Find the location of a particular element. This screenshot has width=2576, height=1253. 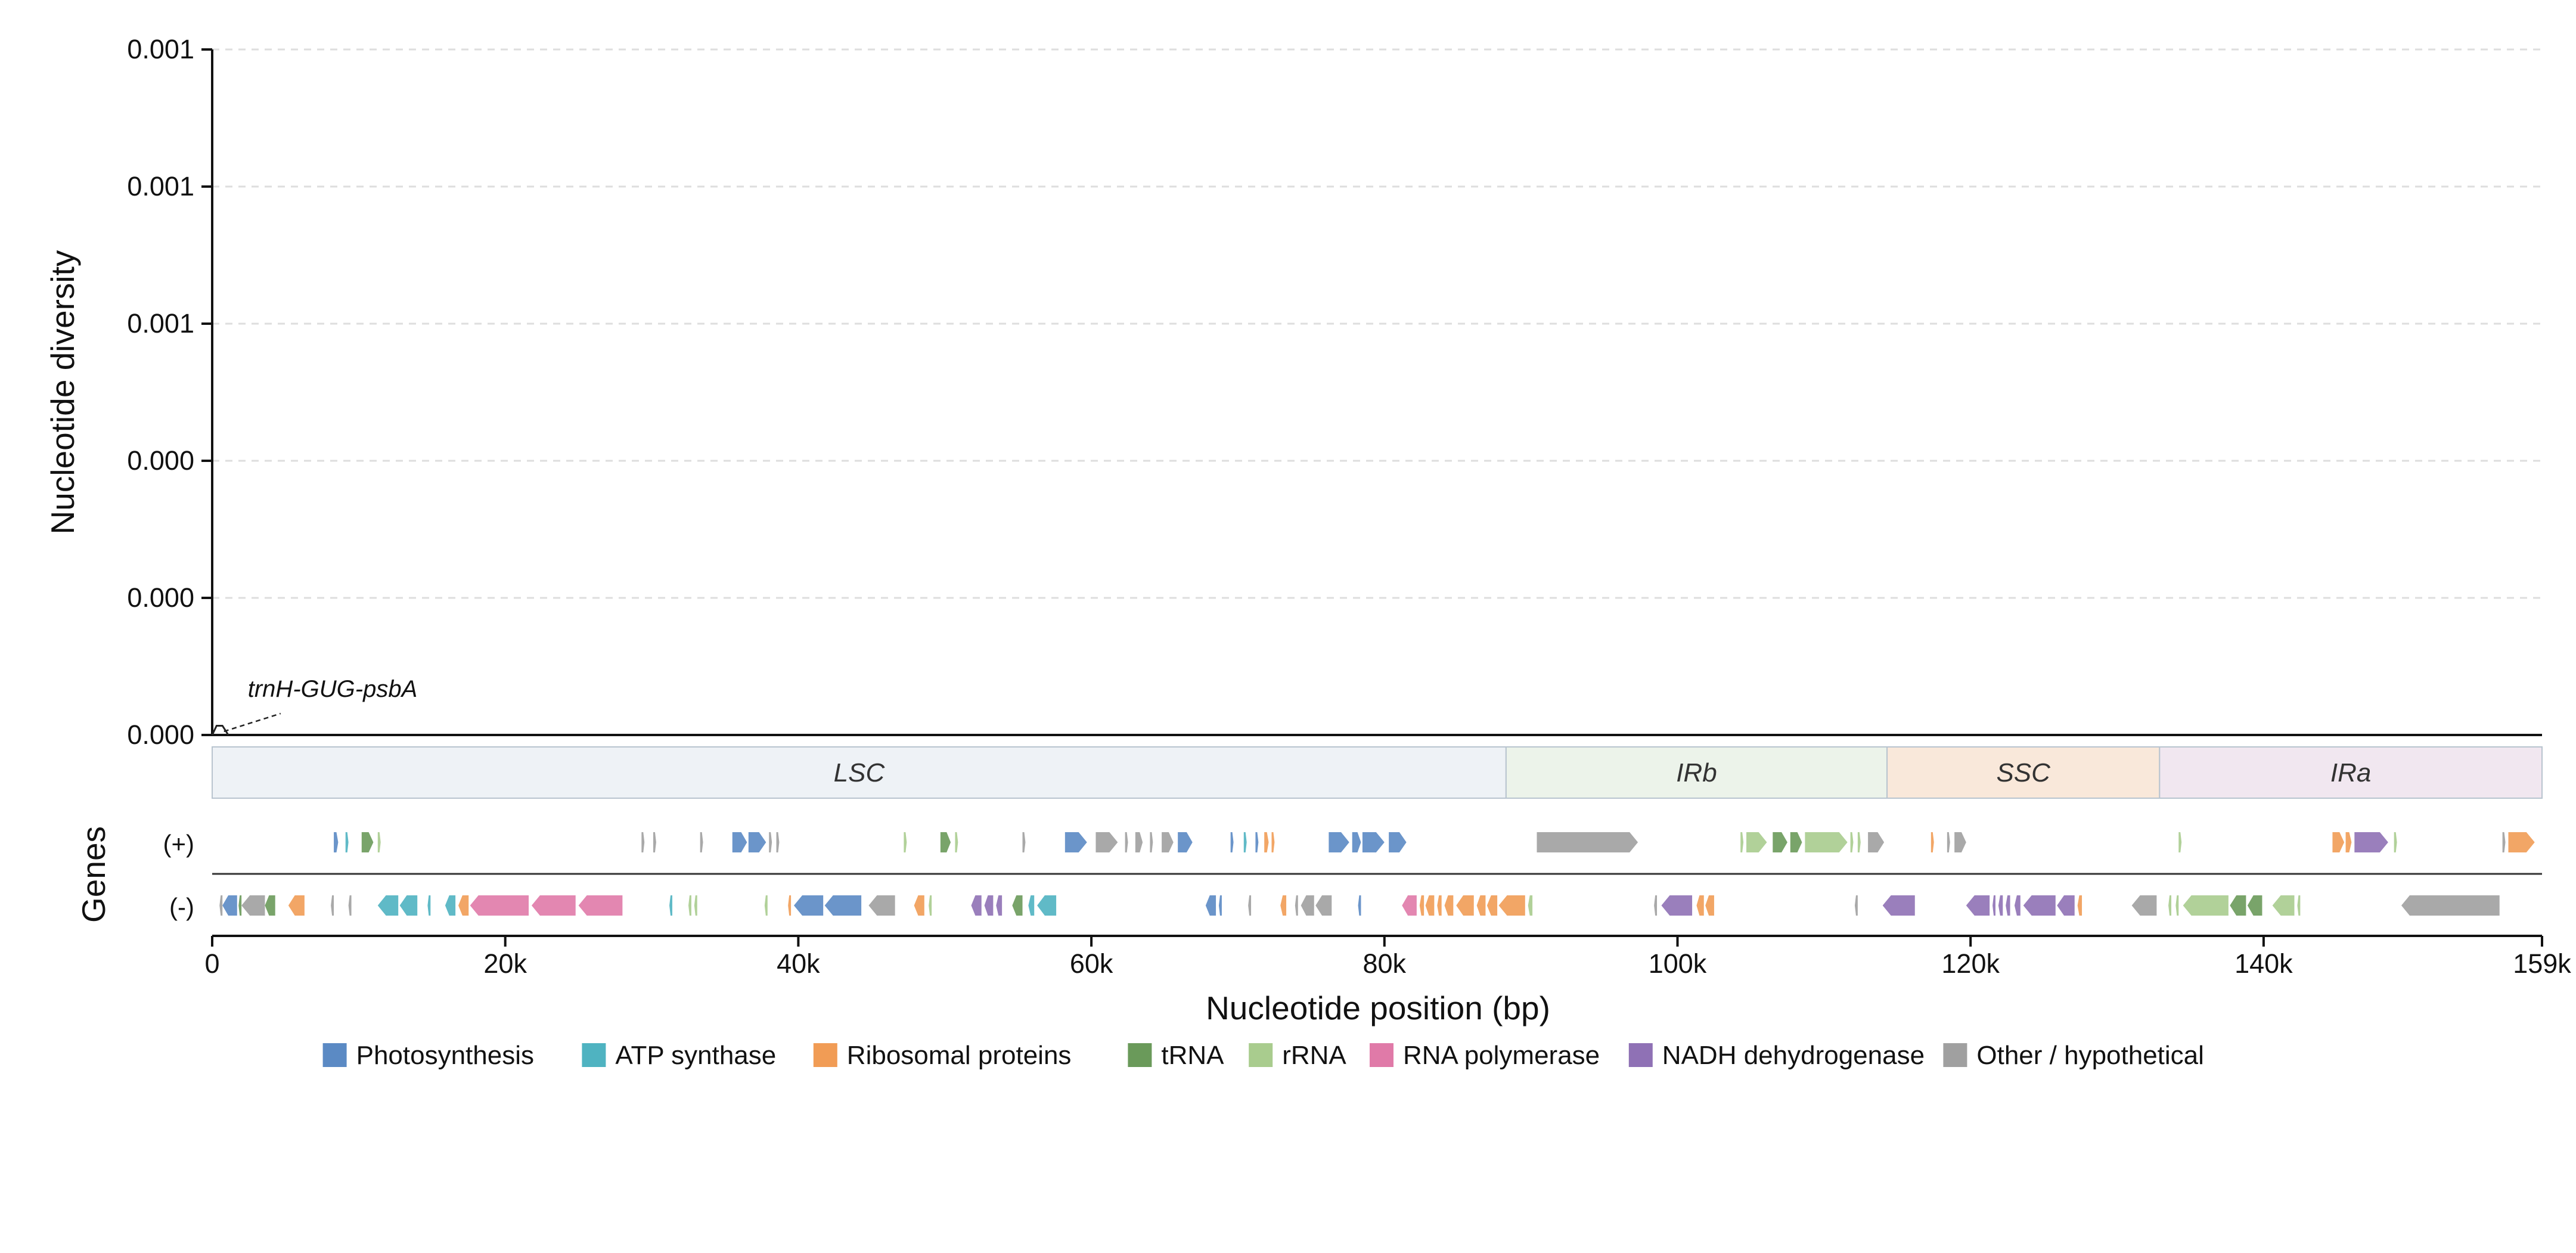

region-label: SSC is located at coordinates (2024, 772).